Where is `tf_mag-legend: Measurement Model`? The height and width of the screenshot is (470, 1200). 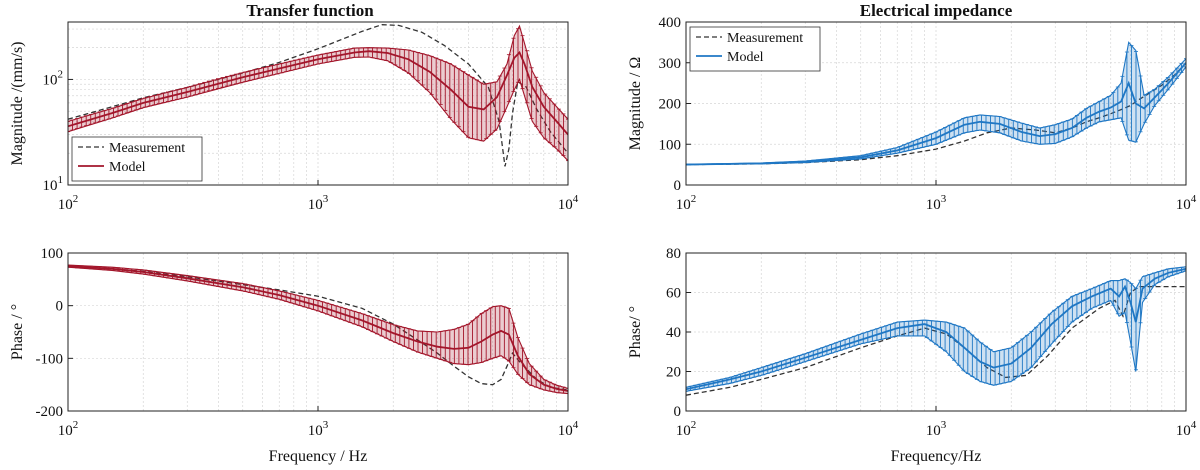 tf_mag-legend: Measurement Model is located at coordinates (137, 159).